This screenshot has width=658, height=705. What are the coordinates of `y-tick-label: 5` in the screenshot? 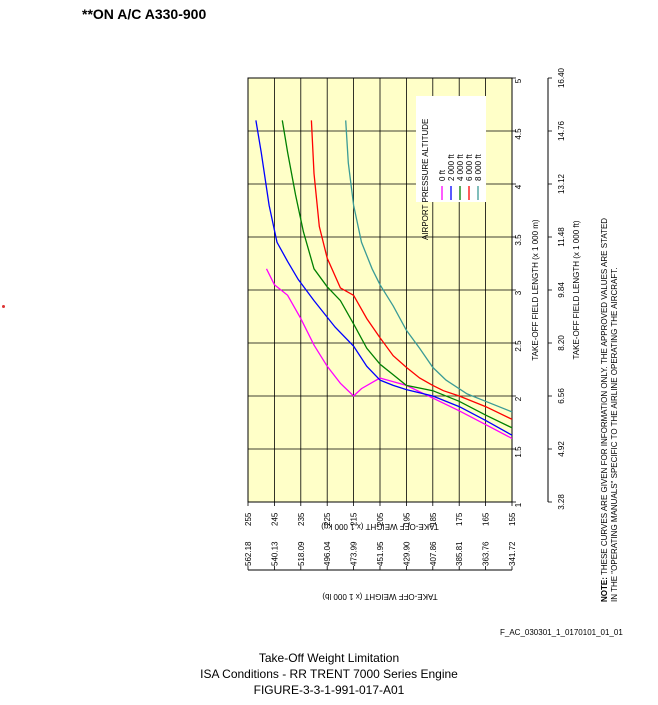 It's located at (518, 80).